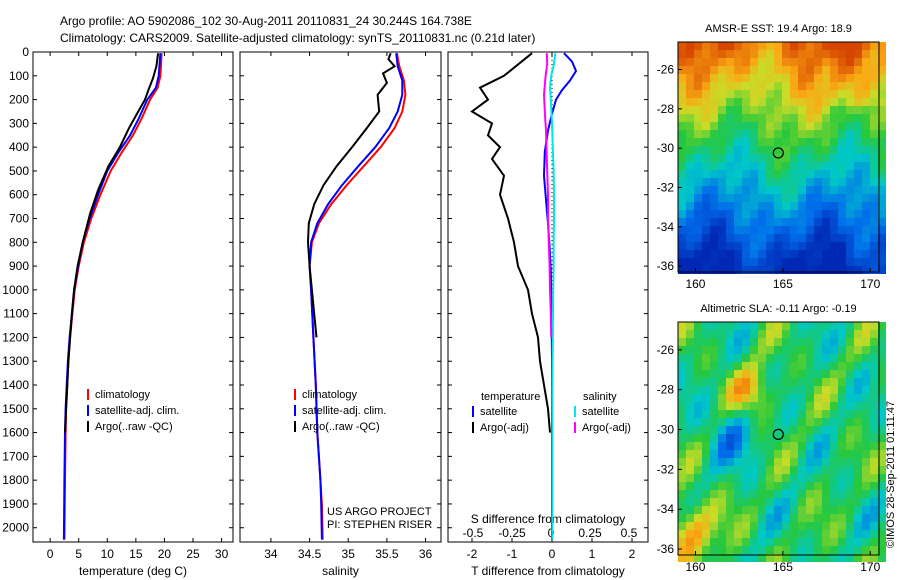 This screenshot has width=900, height=580. I want to click on legend-label: Argo(-adj), so click(504, 428).